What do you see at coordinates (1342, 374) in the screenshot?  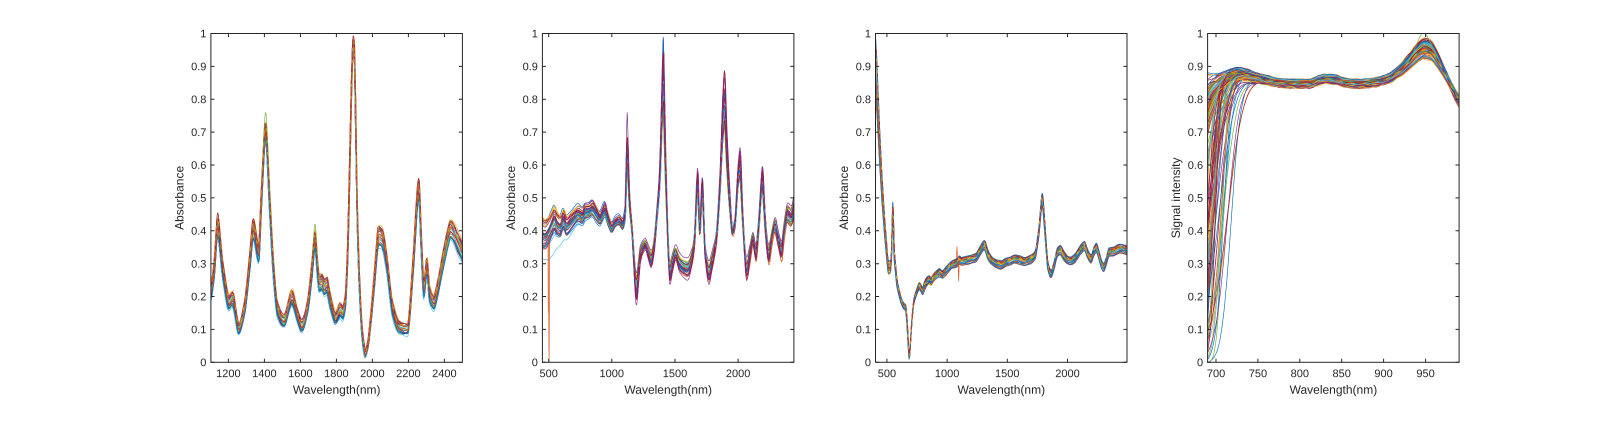 I see `svg-text: 850` at bounding box center [1342, 374].